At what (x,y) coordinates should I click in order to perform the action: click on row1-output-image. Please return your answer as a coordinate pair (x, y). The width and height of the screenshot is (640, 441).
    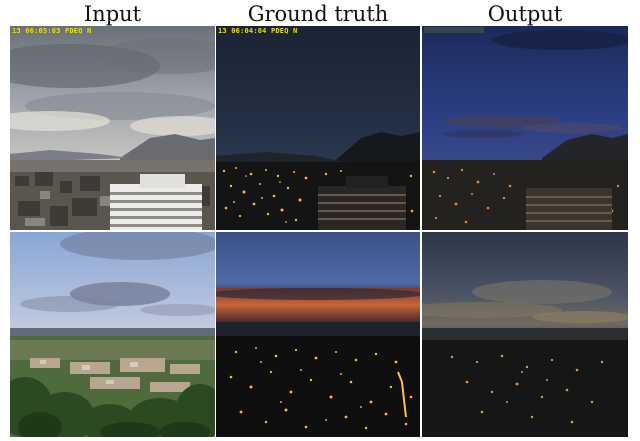
    Looking at the image, I should click on (525, 128).